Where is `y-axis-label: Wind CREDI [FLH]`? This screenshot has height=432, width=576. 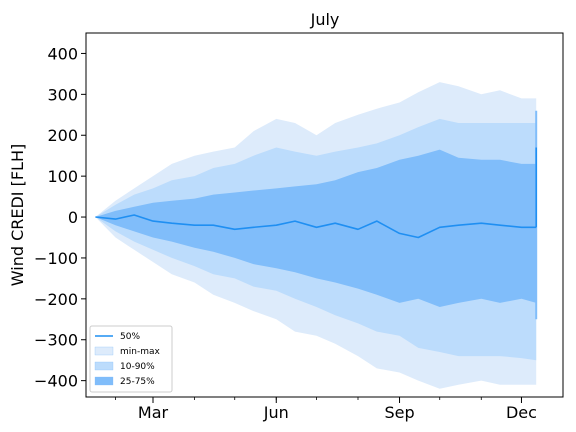 y-axis-label: Wind CREDI [FLH] is located at coordinates (17, 215).